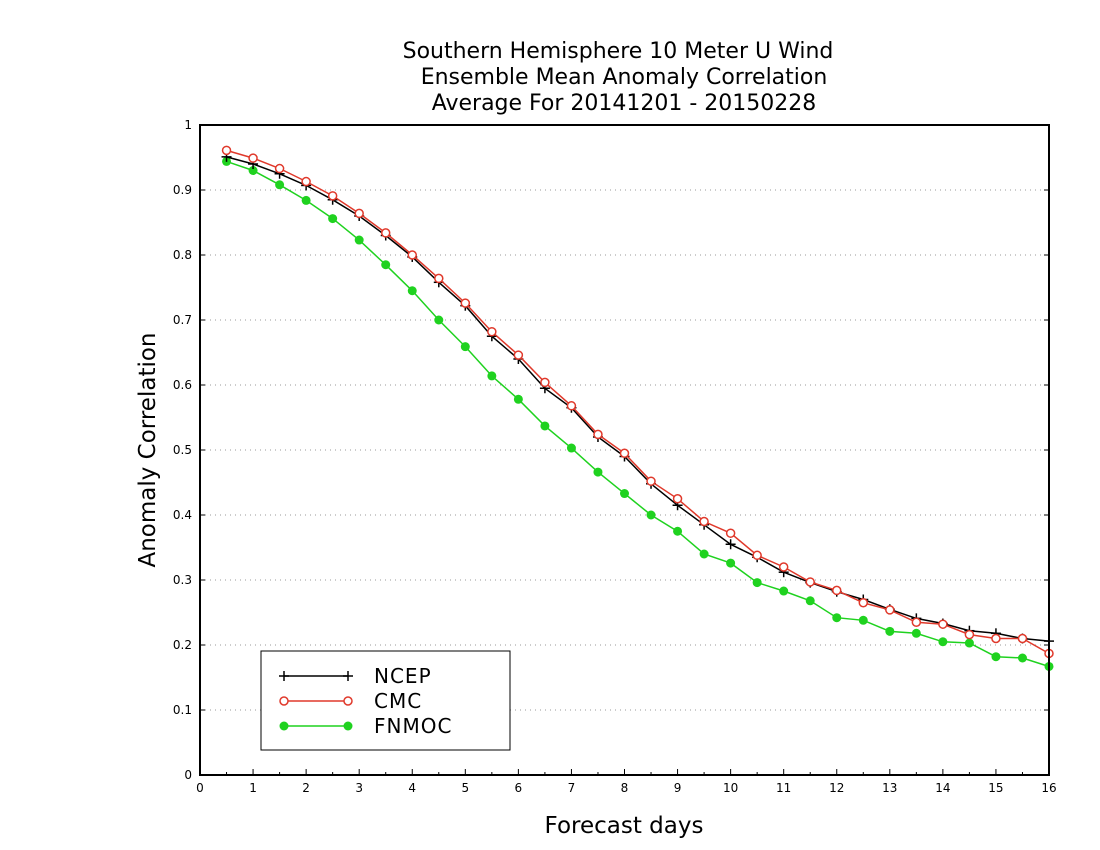 This screenshot has width=1100, height=850. Describe the element at coordinates (730, 544) in the screenshot. I see `data-point-ncep` at that location.